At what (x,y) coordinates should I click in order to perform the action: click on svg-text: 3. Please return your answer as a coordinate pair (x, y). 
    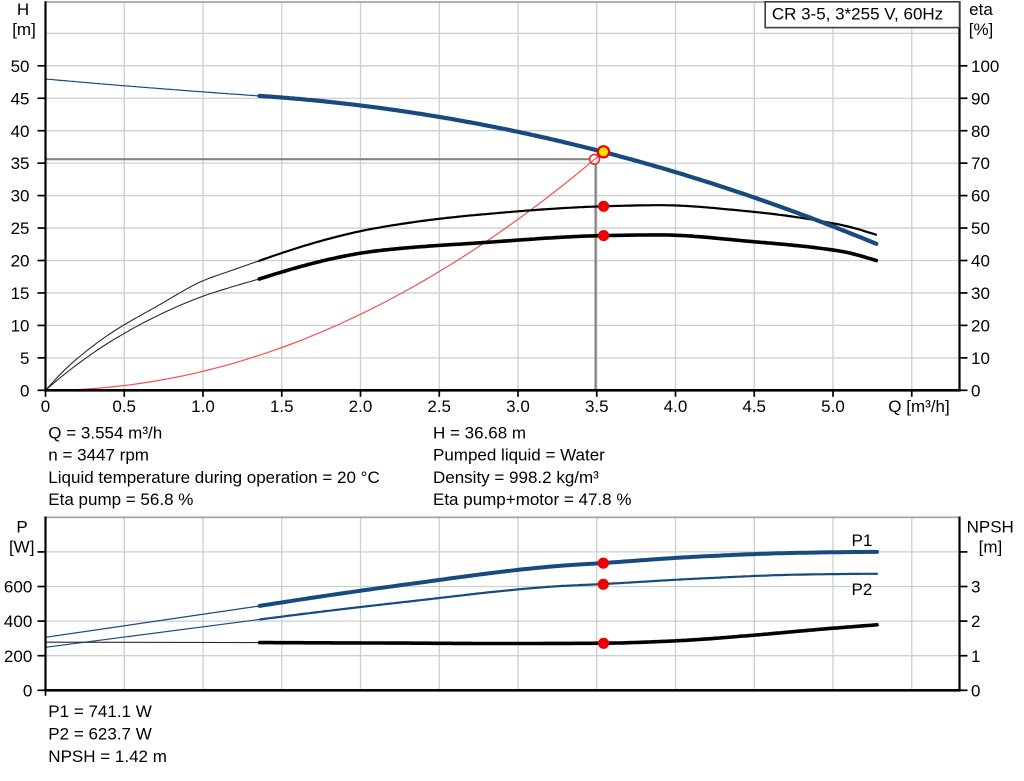
    Looking at the image, I should click on (975, 587).